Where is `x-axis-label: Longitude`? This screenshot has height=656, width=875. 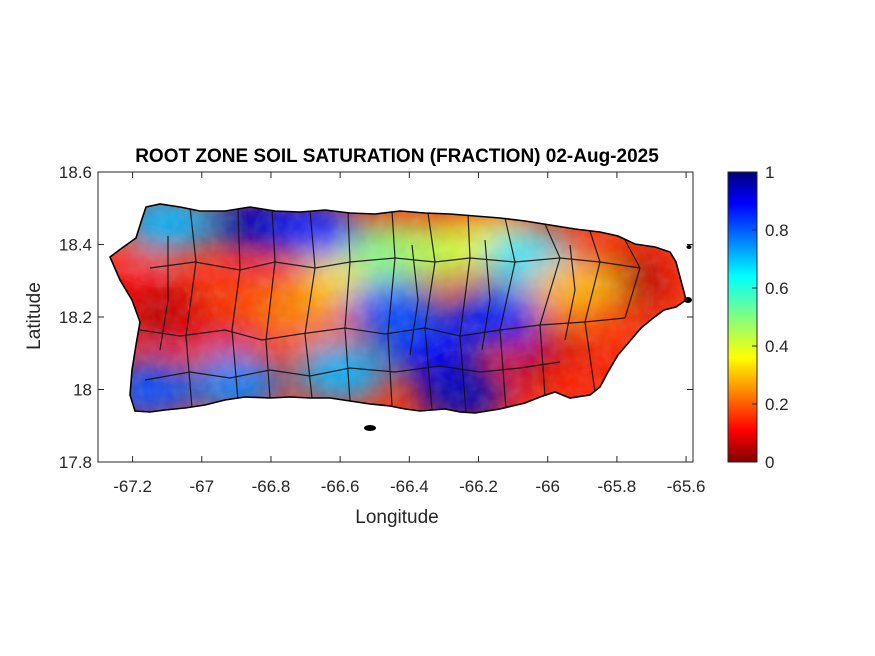 x-axis-label: Longitude is located at coordinates (396, 517).